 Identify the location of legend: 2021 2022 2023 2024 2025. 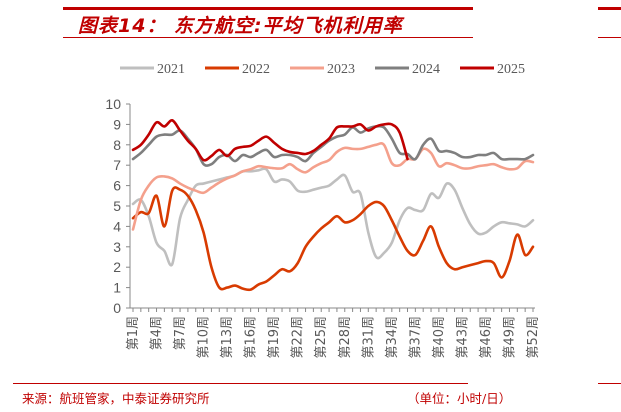
(322, 69).